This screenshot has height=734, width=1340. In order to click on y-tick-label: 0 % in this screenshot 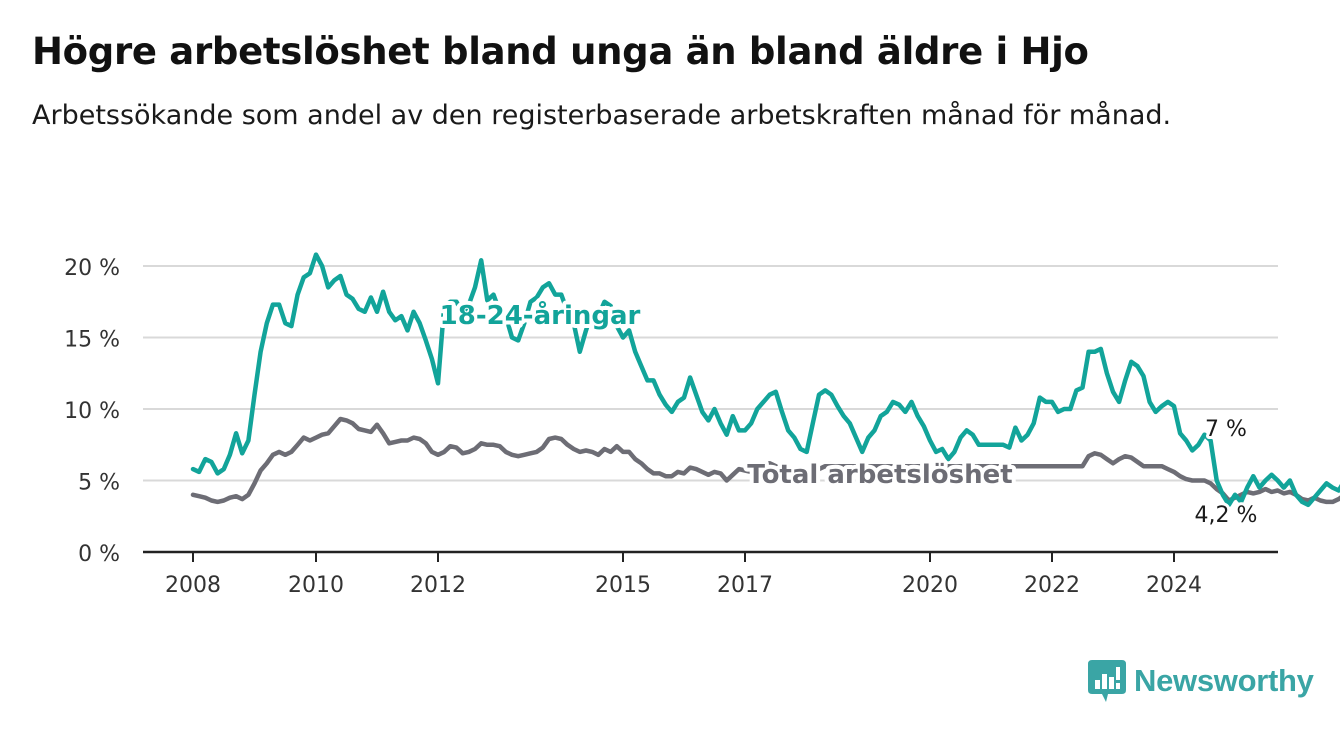, I will do `click(99, 554)`.